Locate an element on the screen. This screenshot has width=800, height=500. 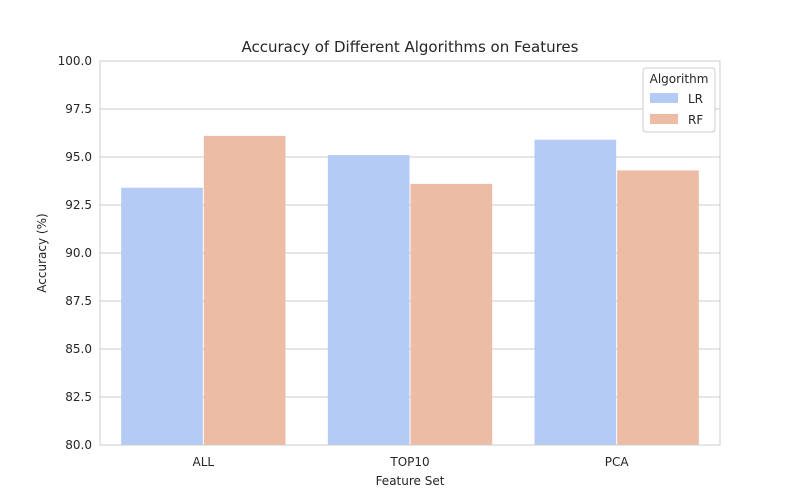
y-tick-label: 90.0 is located at coordinates (78, 253).